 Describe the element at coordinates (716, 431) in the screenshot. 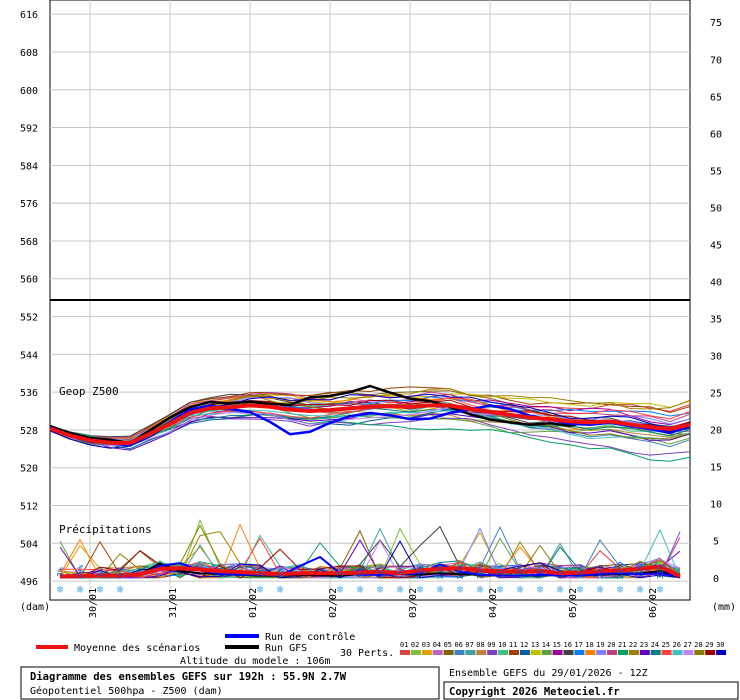

I see `right-tick-label: 20` at that location.